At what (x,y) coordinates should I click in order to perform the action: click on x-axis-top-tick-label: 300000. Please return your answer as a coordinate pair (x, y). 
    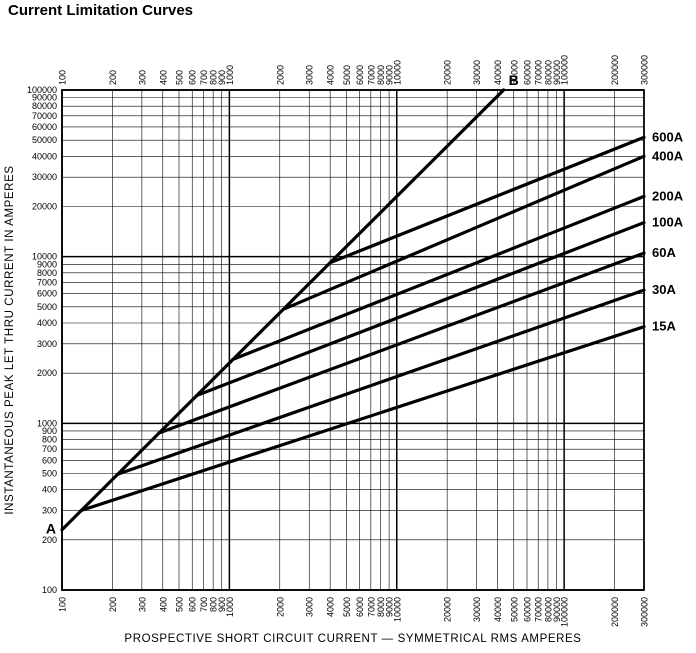
    Looking at the image, I should click on (645, 70).